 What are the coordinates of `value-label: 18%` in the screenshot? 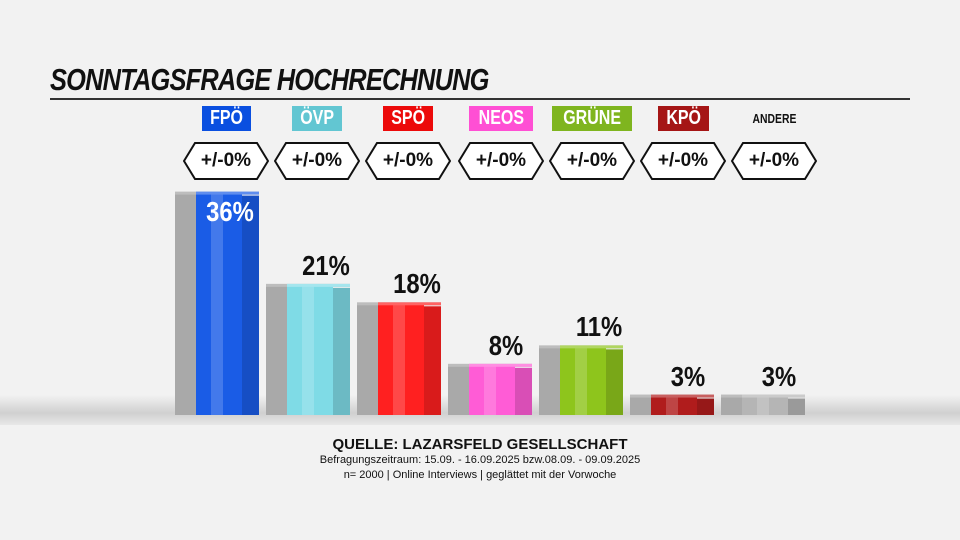 It's located at (417, 284).